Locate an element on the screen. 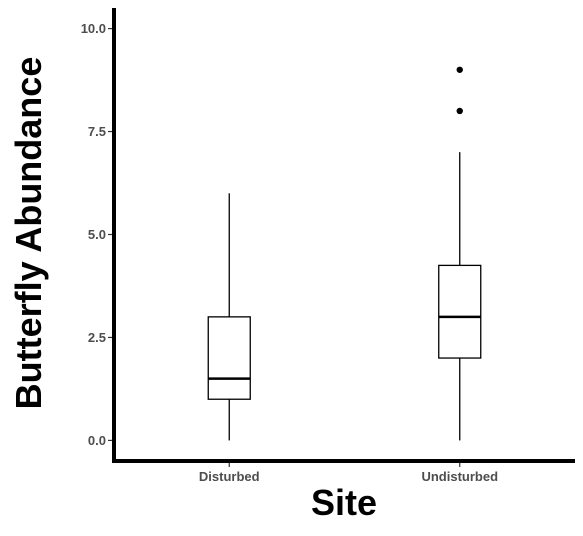 The image size is (583, 536). y-tick-label: 2.5 is located at coordinates (97, 337).